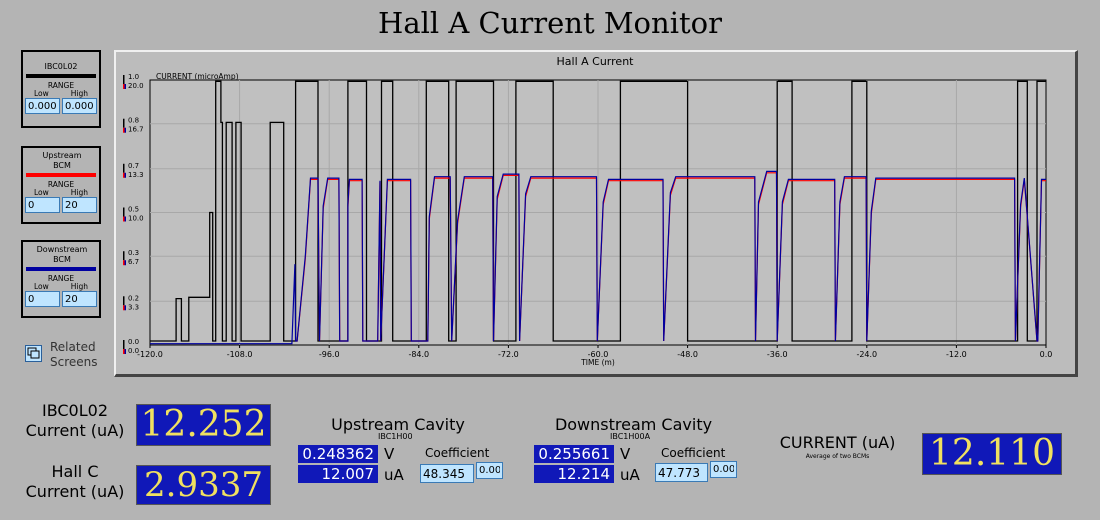  What do you see at coordinates (150, 354) in the screenshot?
I see `x-tick-label: -120.0` at bounding box center [150, 354].